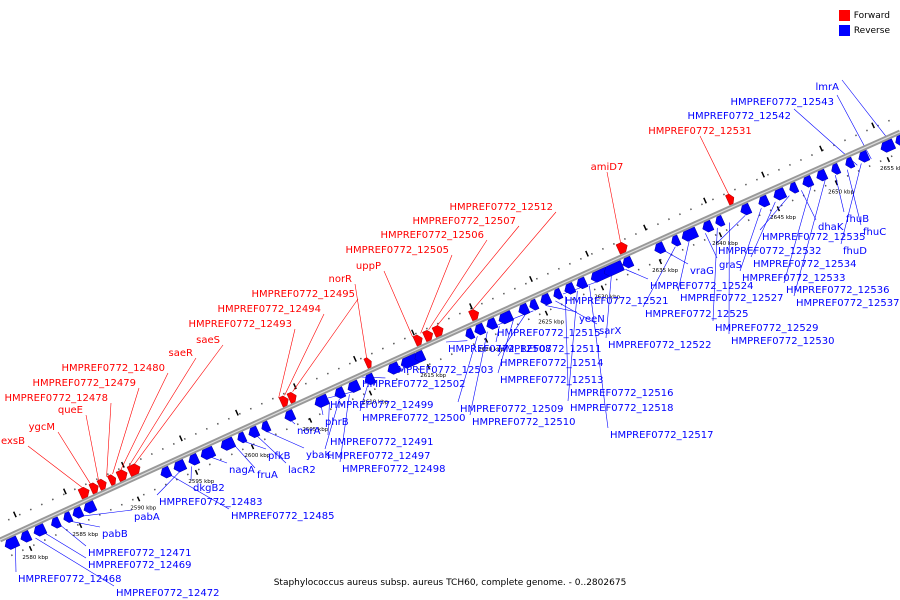 Image resolution: width=900 pixels, height=600 pixels. Describe the element at coordinates (397, 250) in the screenshot. I see `gene-label: HMPREF0772_12505` at that location.